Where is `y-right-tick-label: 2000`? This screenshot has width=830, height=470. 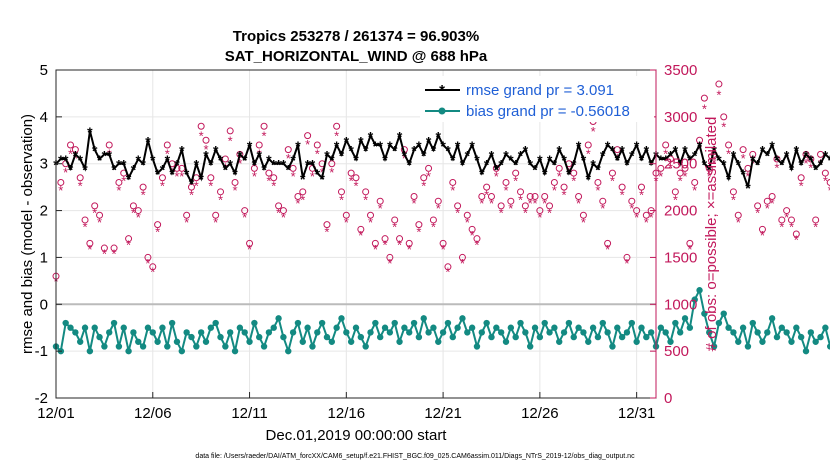 y-right-tick-label: 2000 is located at coordinates (680, 211).